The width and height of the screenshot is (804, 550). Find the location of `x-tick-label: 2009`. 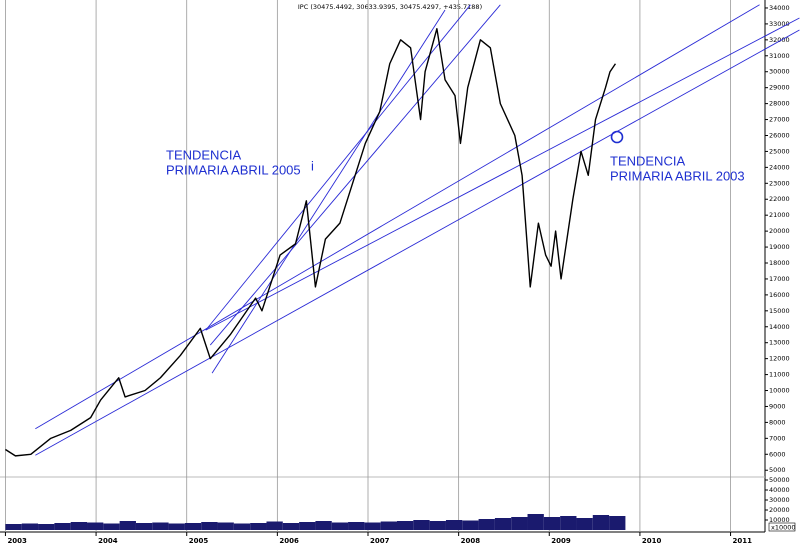

x-tick-label: 2009 is located at coordinates (561, 541).